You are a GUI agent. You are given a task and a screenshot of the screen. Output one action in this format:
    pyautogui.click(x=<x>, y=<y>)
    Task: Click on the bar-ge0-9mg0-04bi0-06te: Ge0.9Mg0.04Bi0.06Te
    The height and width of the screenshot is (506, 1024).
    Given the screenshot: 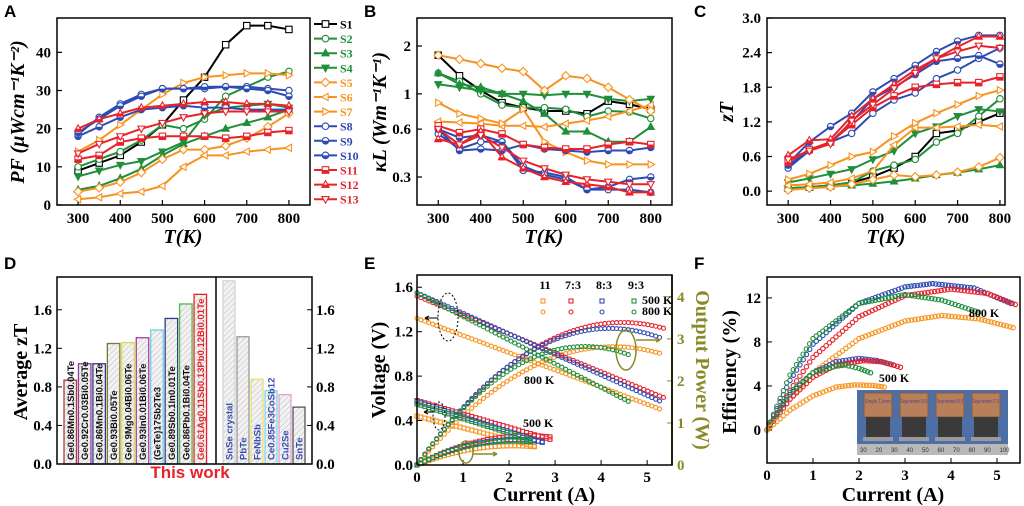 What is the action you would take?
    pyautogui.click(x=128, y=403)
    